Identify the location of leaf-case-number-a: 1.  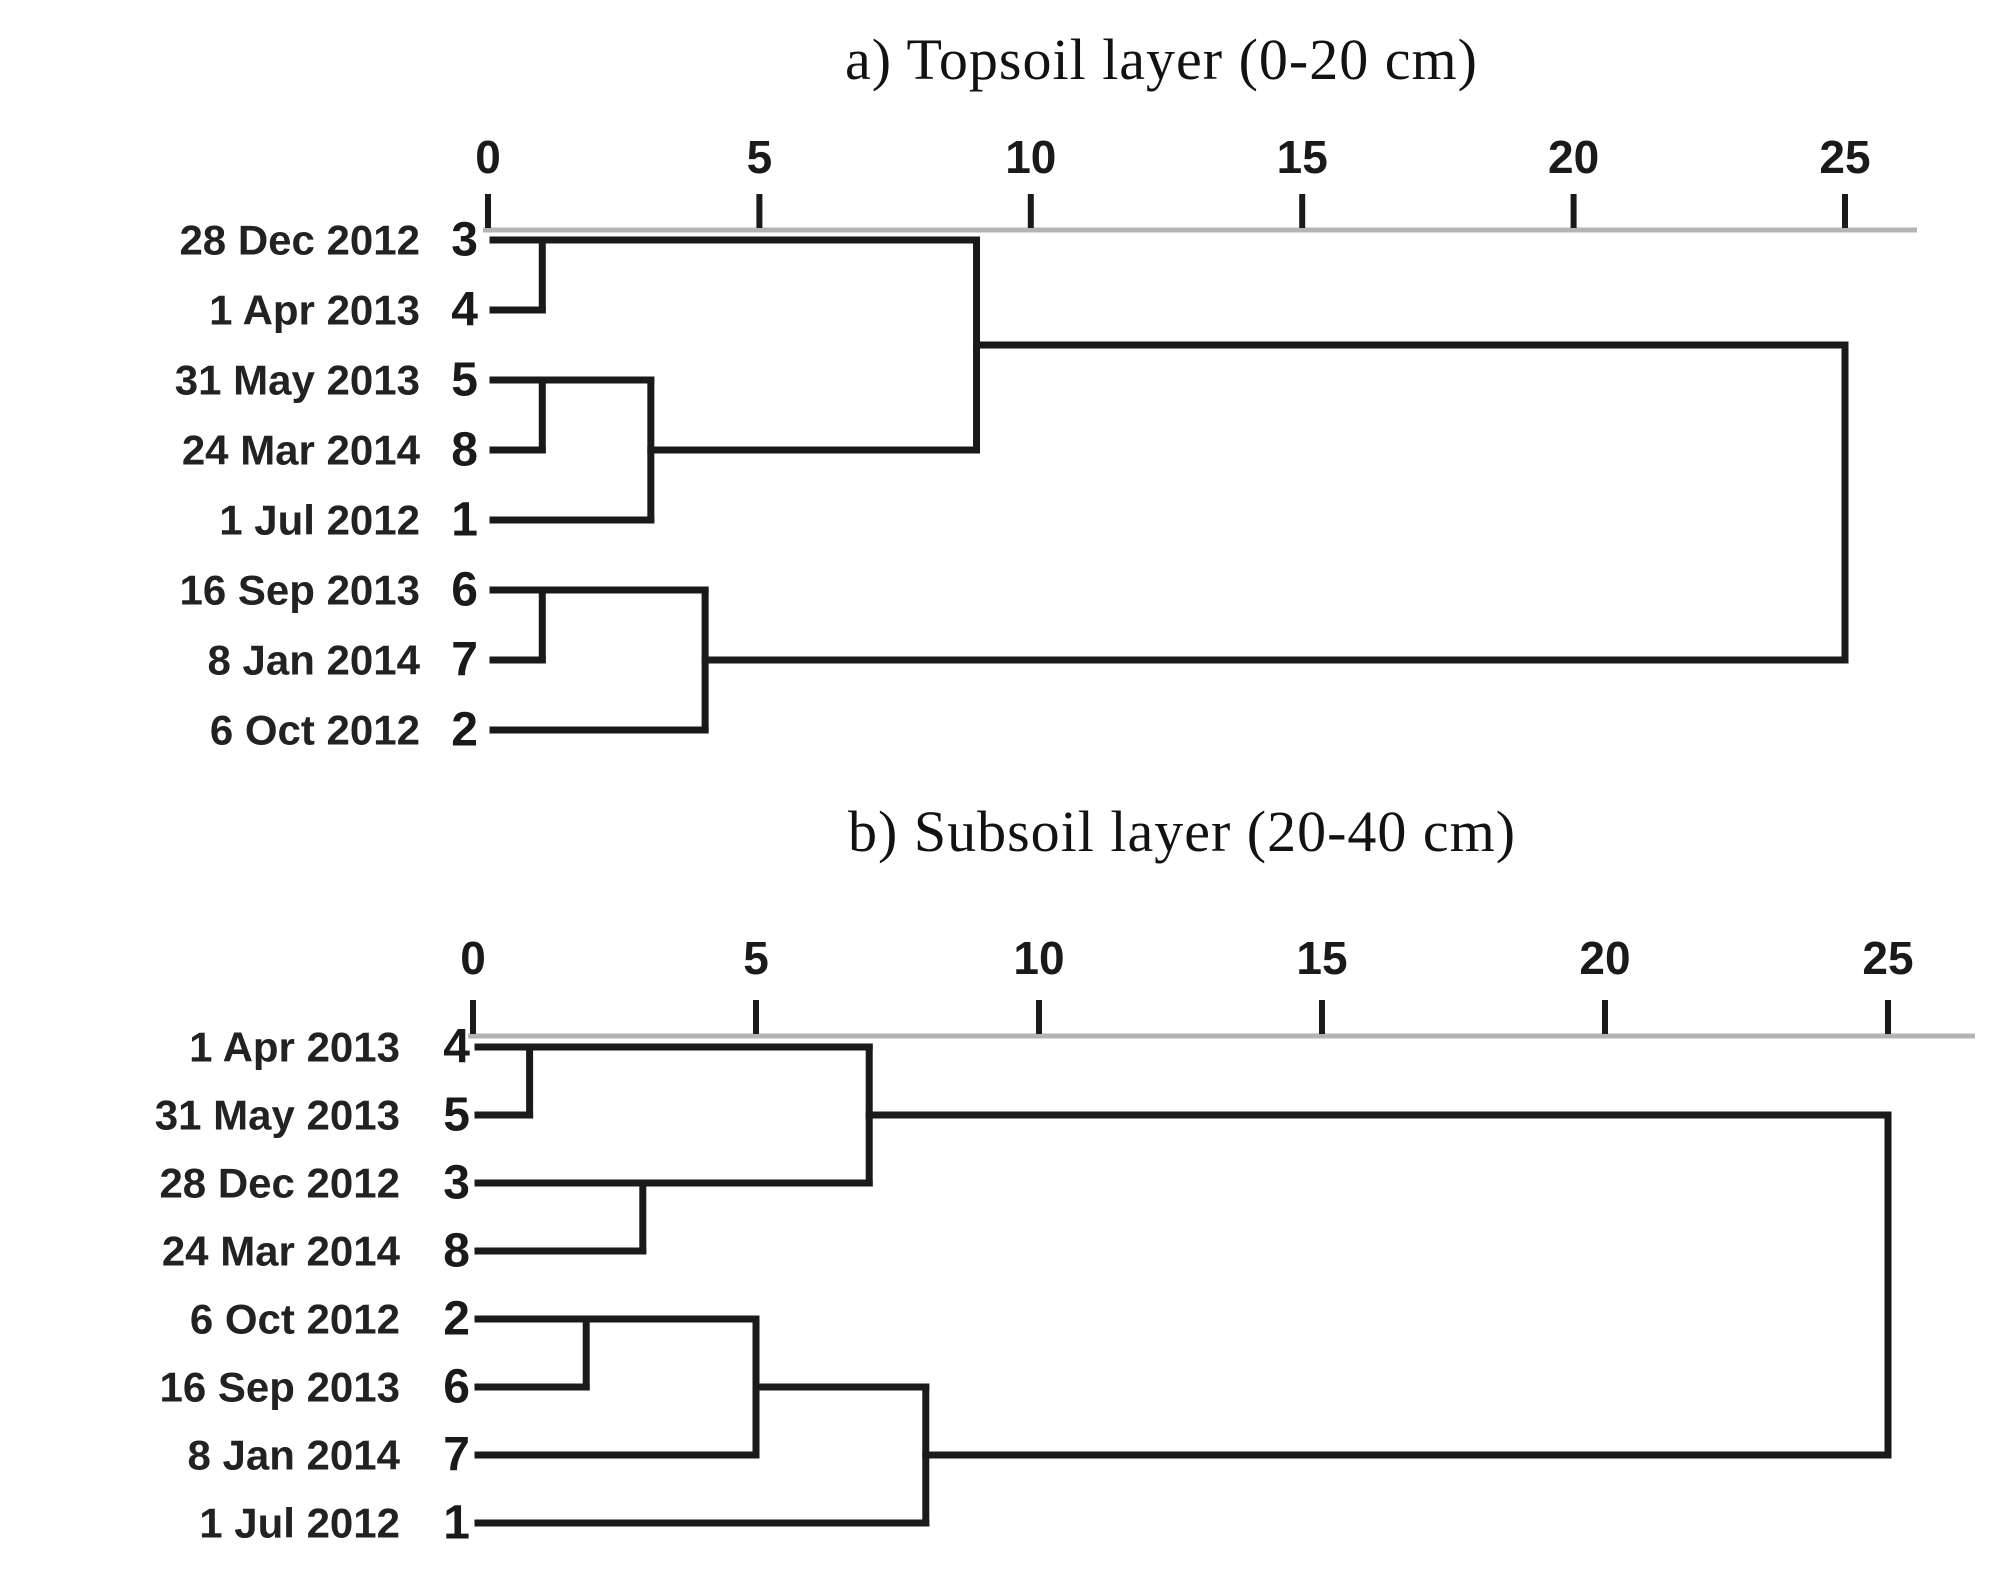
(464, 520).